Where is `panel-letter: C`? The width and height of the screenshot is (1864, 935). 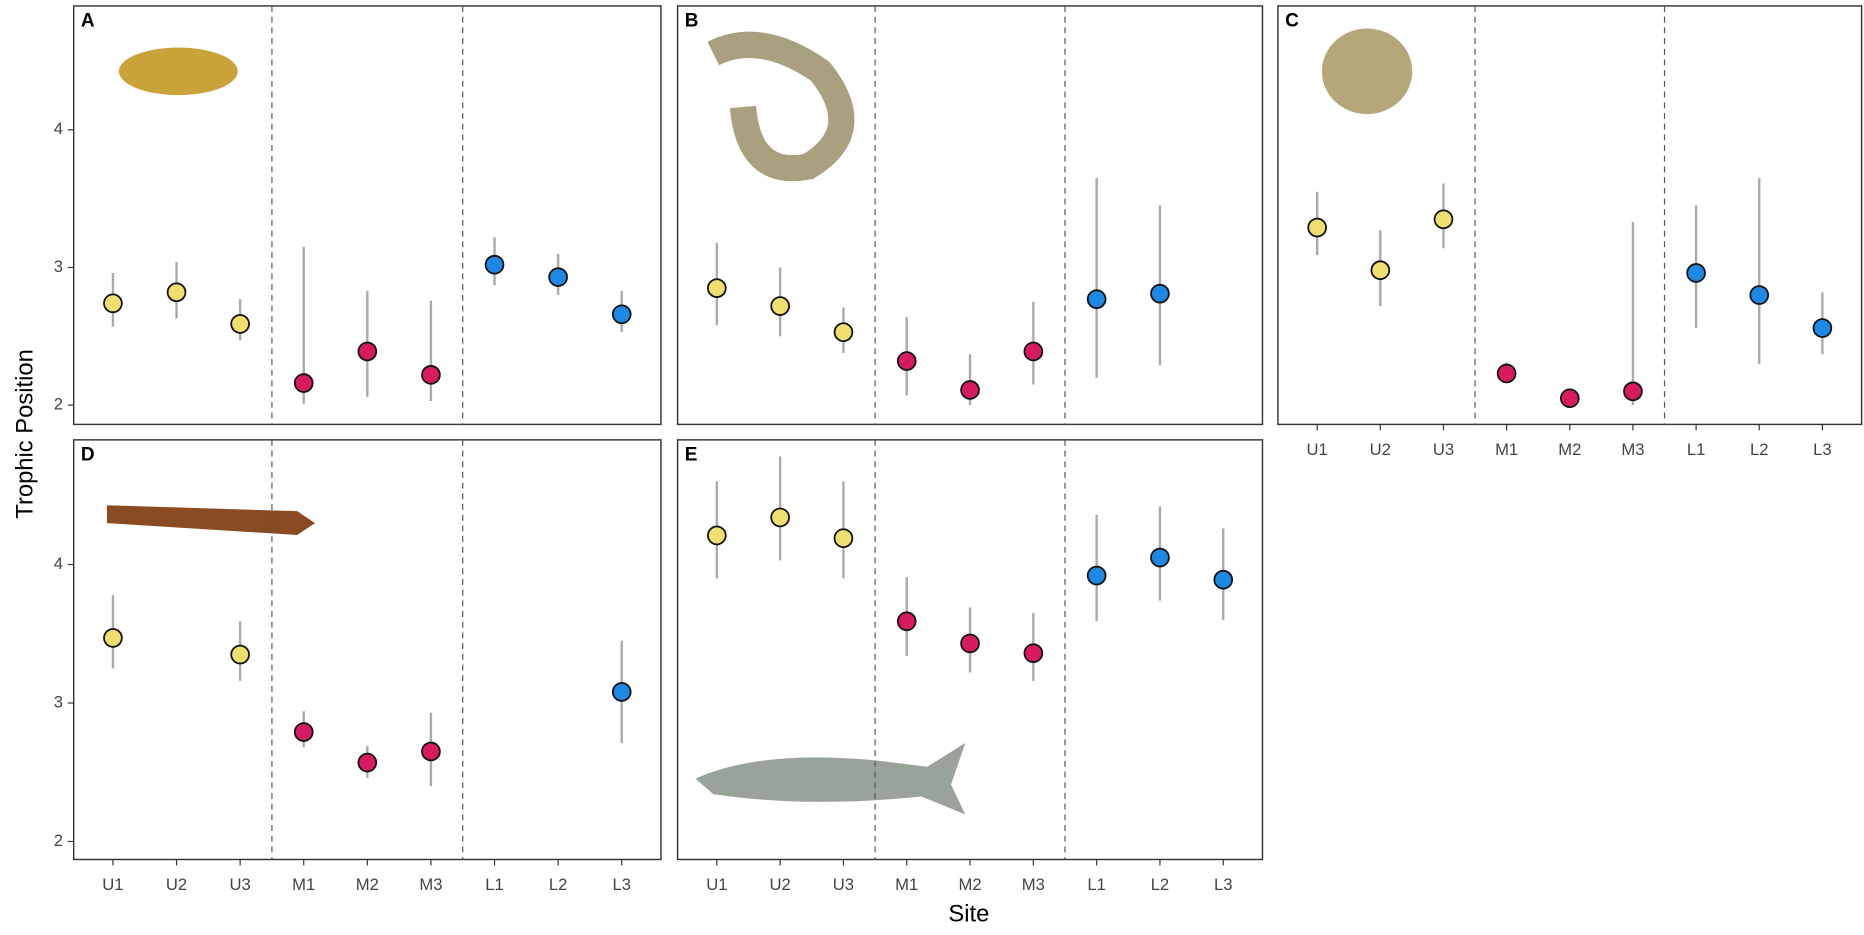 panel-letter: C is located at coordinates (1292, 20).